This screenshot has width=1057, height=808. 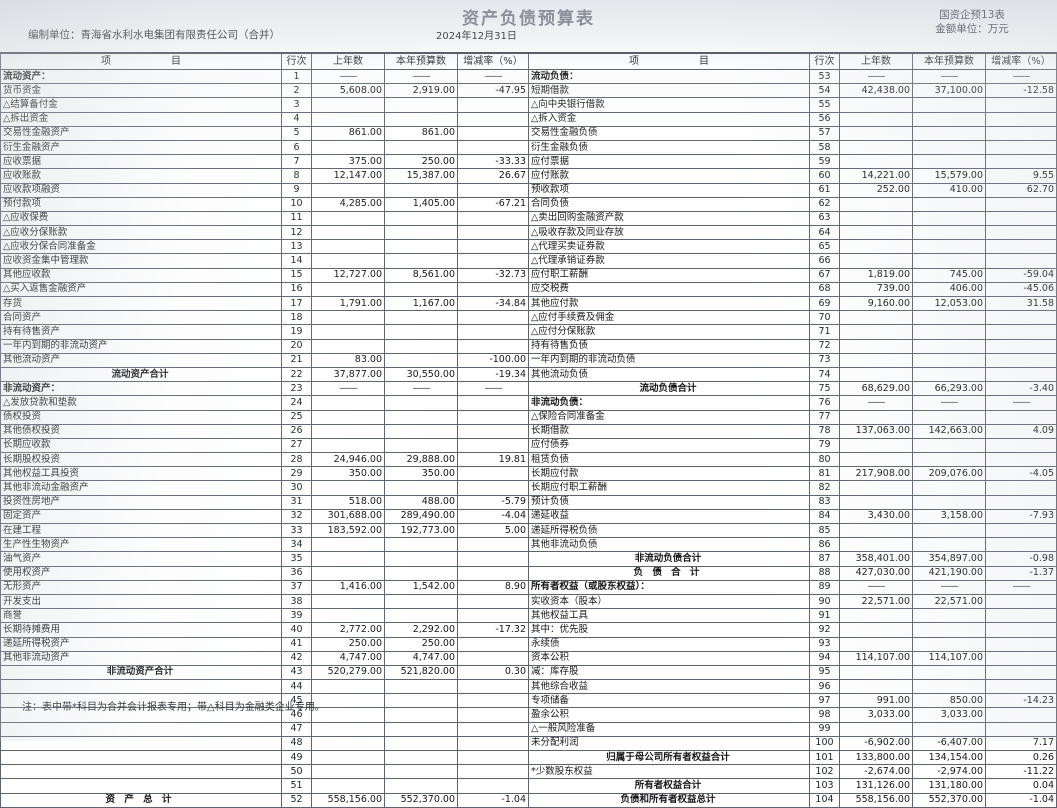 I want to click on row-budget-year-value: 209,076.00, so click(x=949, y=474).